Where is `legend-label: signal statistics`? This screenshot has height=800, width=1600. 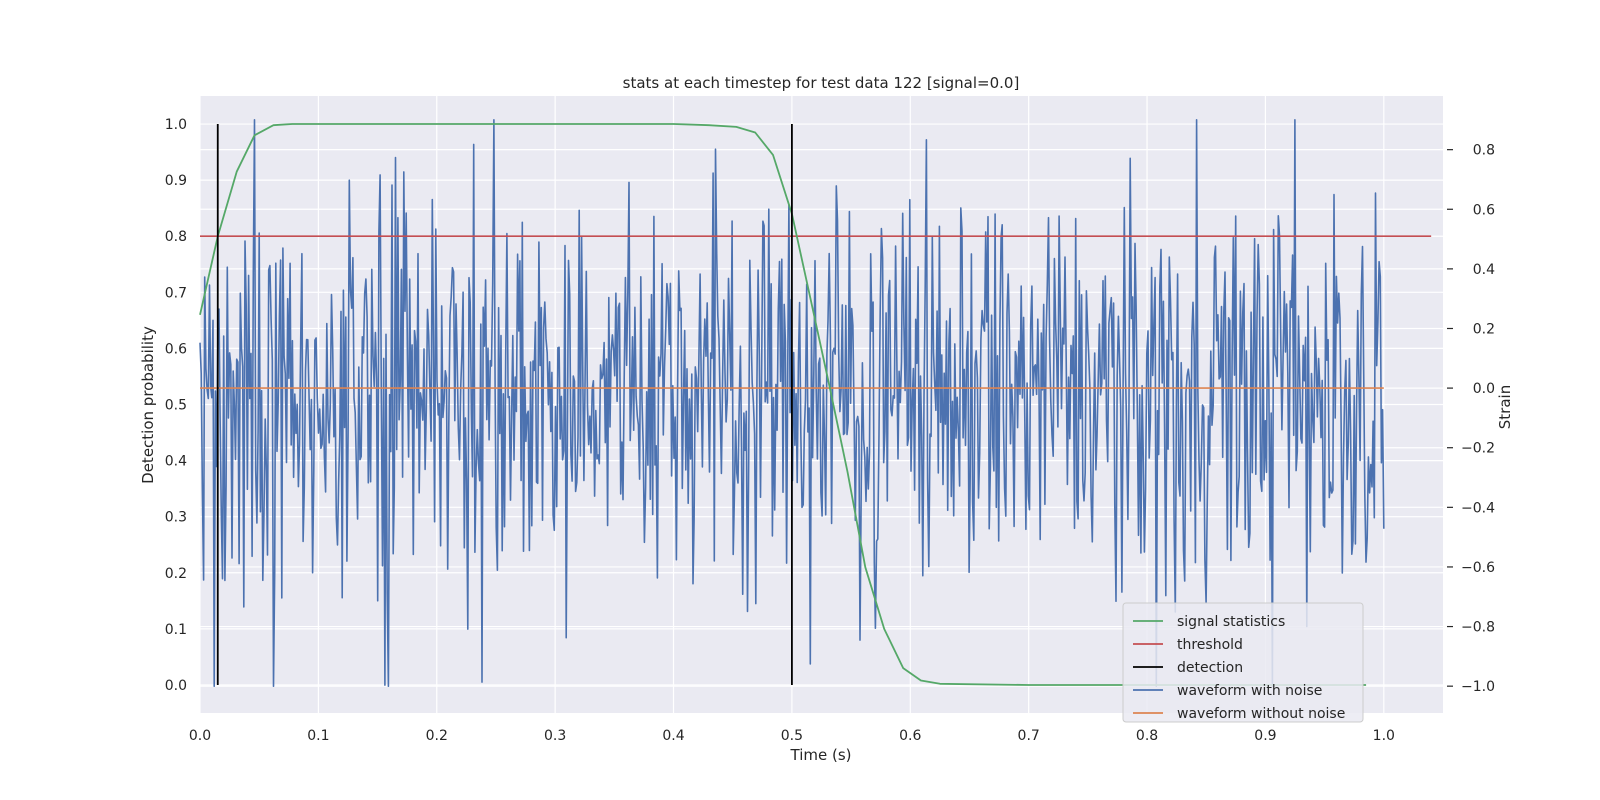
legend-label: signal statistics is located at coordinates (1231, 622).